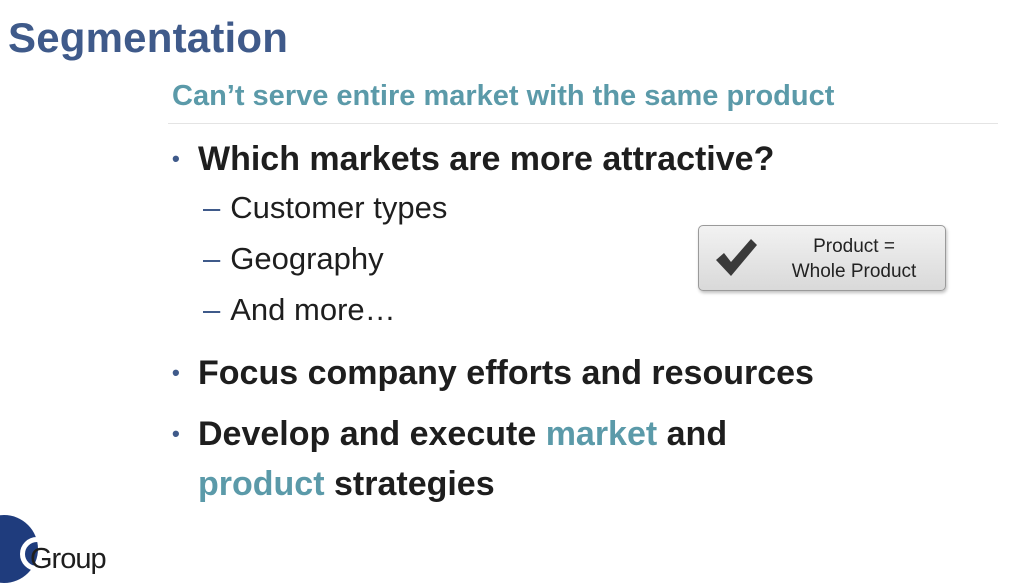  Describe the element at coordinates (692, 434) in the screenshot. I see `bullet-text-part: and` at that location.